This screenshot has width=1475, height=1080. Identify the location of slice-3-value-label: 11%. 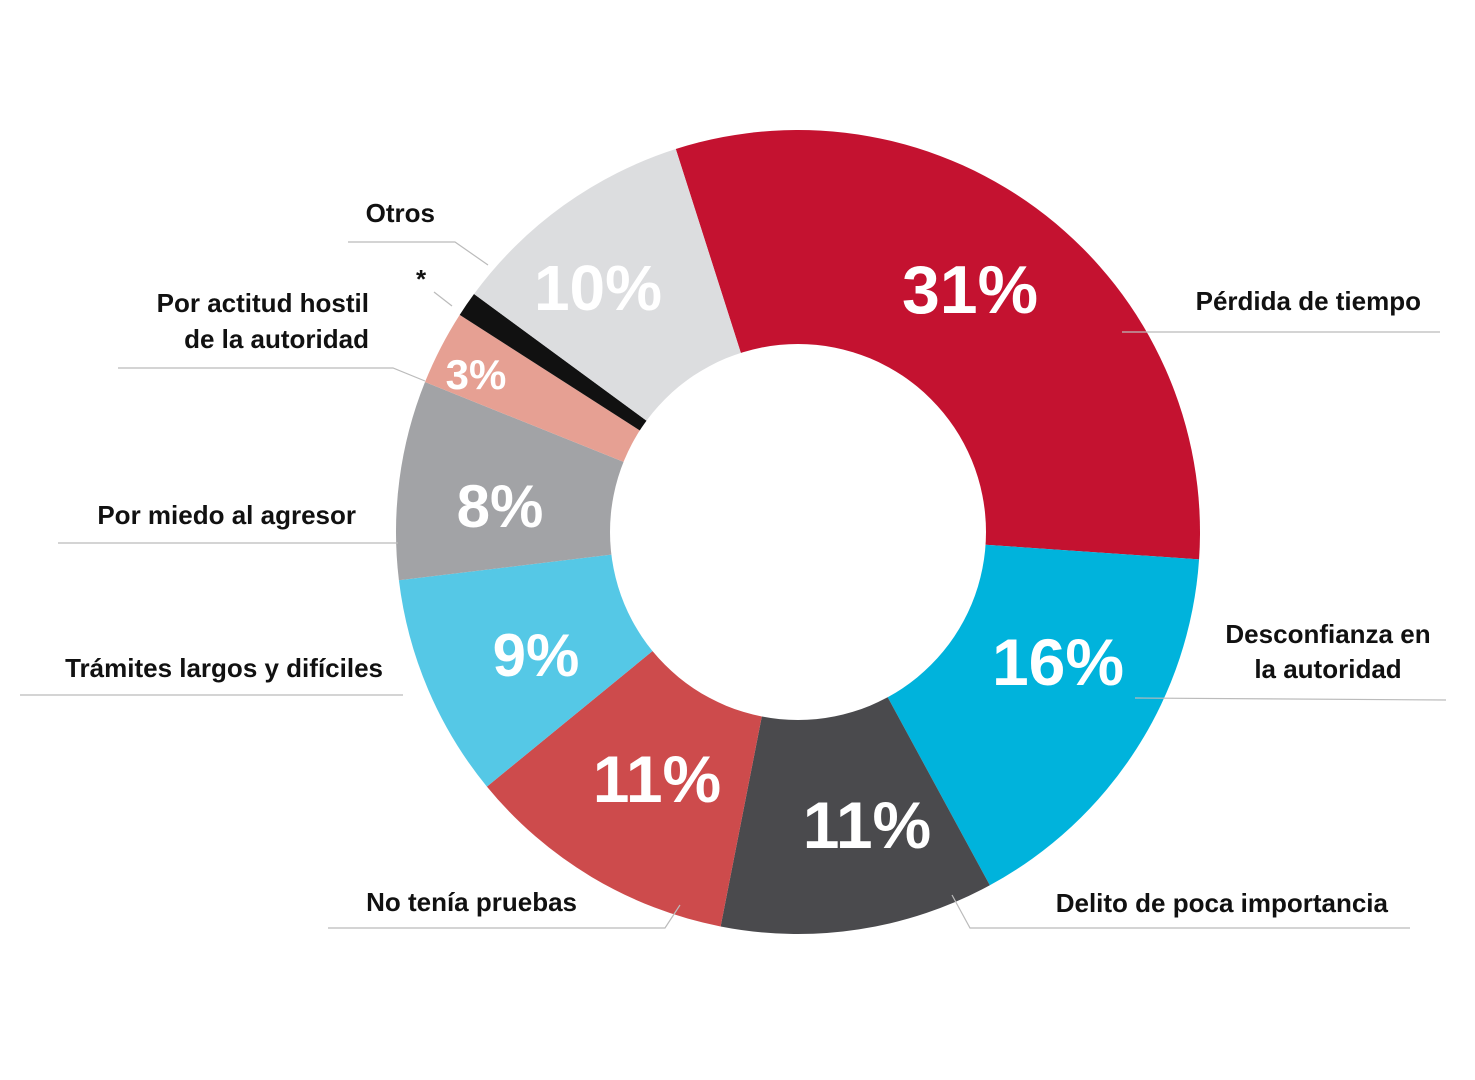
(657, 779).